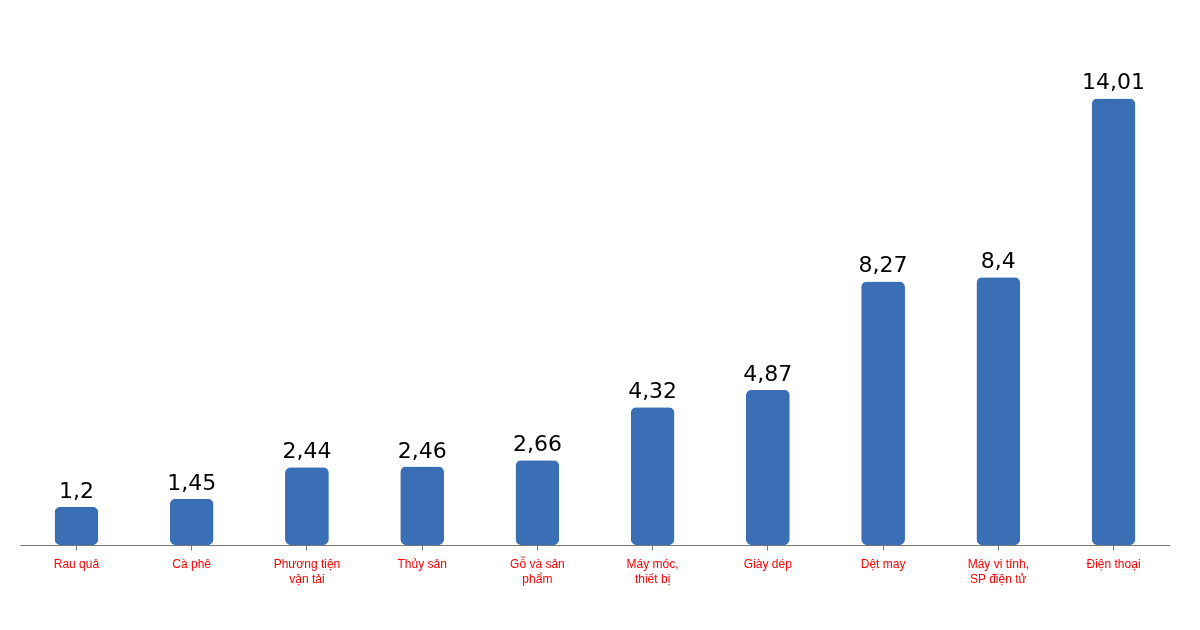  I want to click on x-tick-label: Giày dép, so click(768, 563).